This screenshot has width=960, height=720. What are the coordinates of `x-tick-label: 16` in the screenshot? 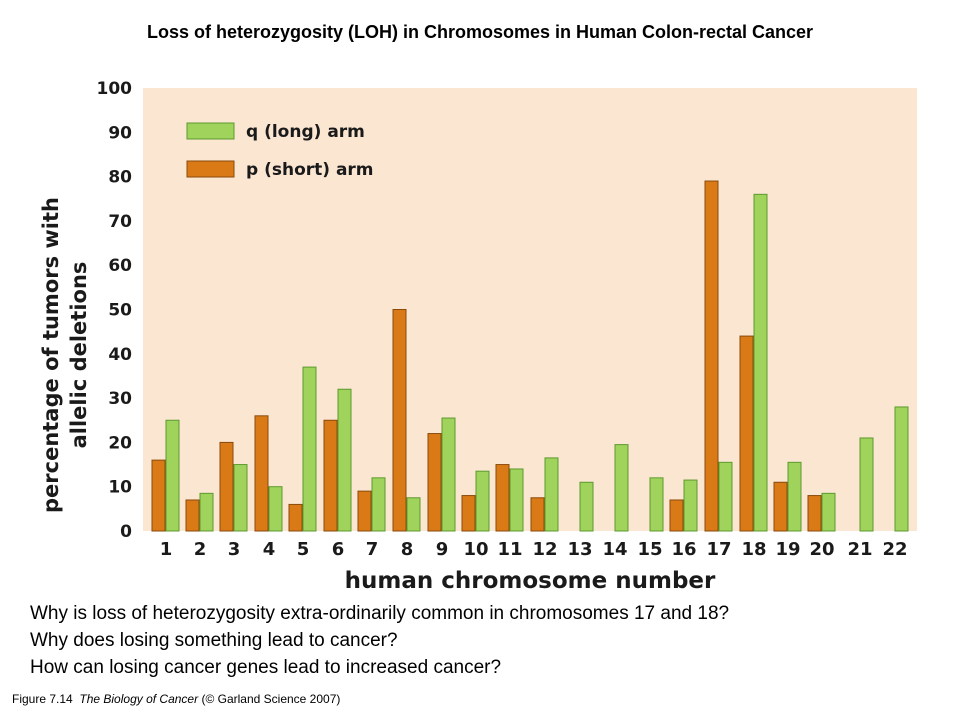 It's located at (683, 549).